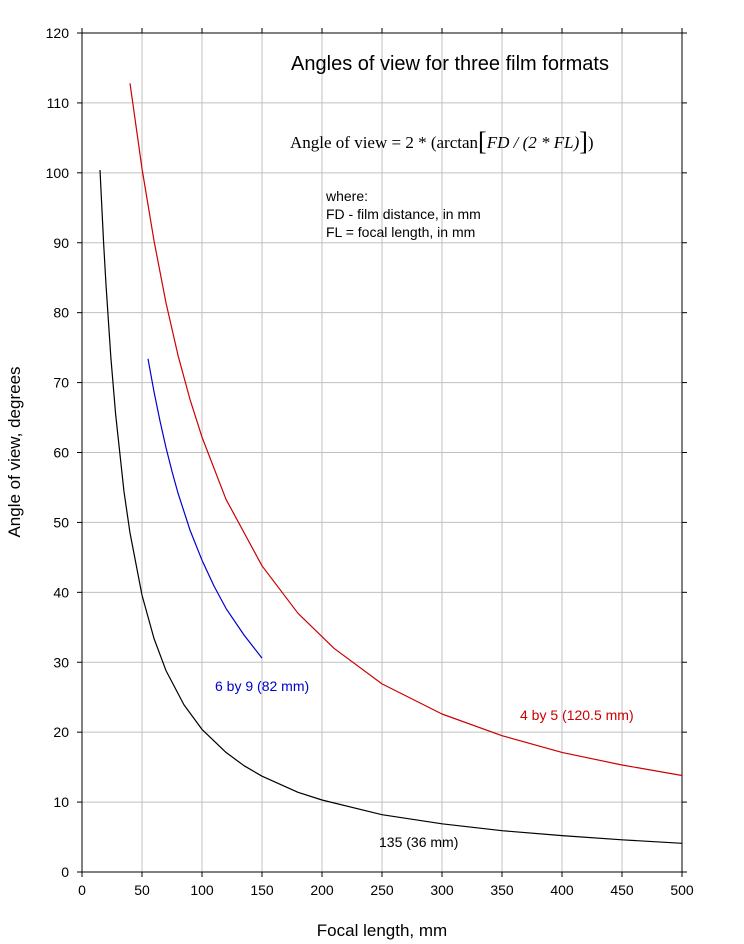 The width and height of the screenshot is (744, 944). Describe the element at coordinates (142, 890) in the screenshot. I see `x-tick-label: 50` at that location.